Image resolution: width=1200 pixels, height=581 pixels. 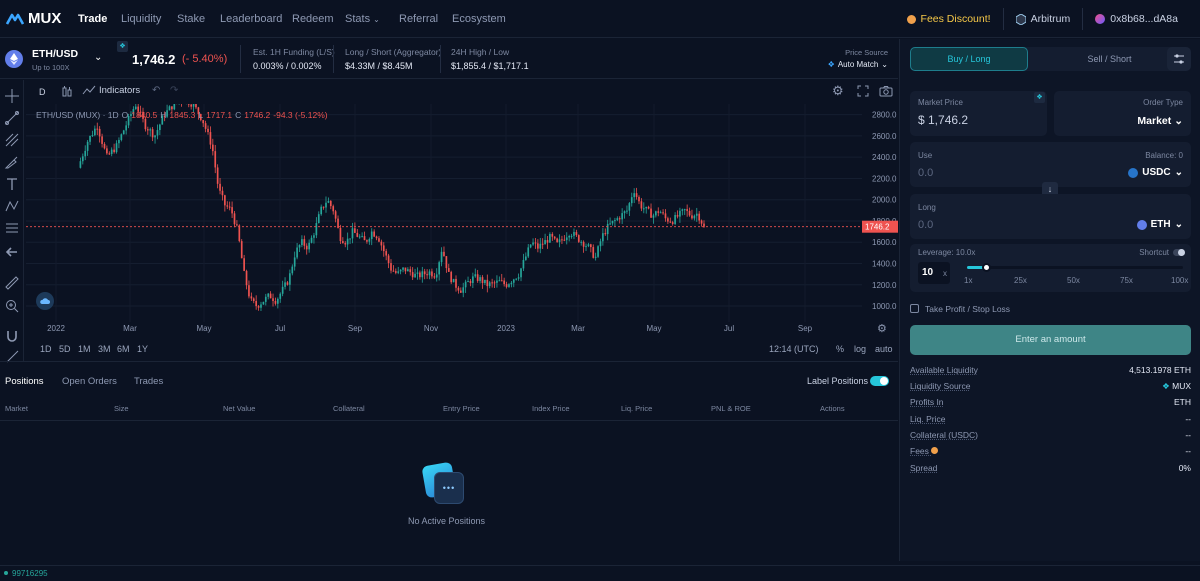 What do you see at coordinates (879, 381) in the screenshot?
I see `label-positions-toggle` at bounding box center [879, 381].